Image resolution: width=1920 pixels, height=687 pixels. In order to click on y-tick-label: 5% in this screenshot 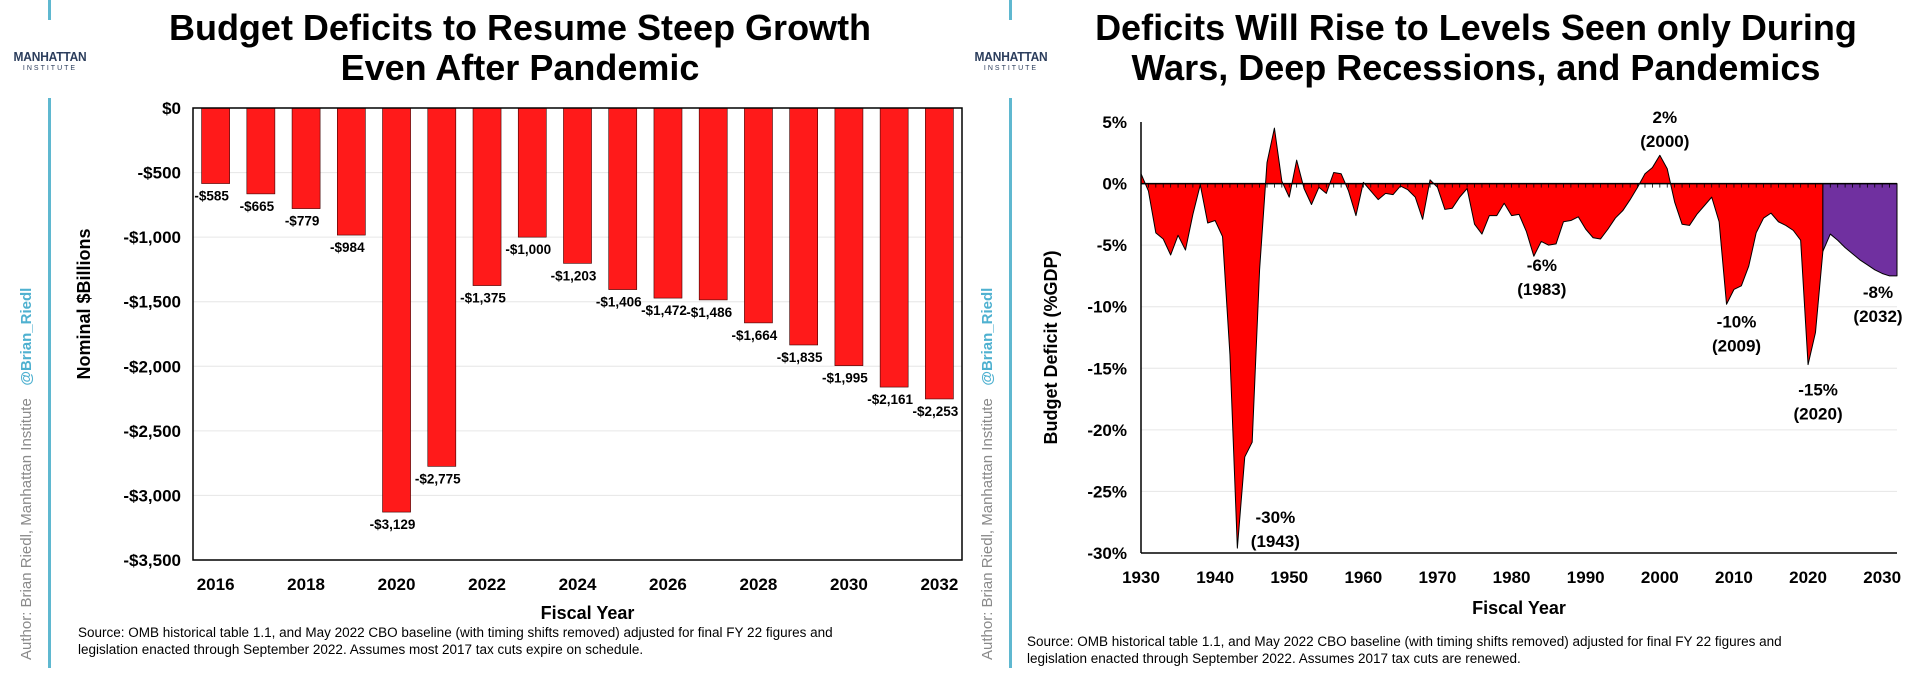, I will do `click(1114, 122)`.